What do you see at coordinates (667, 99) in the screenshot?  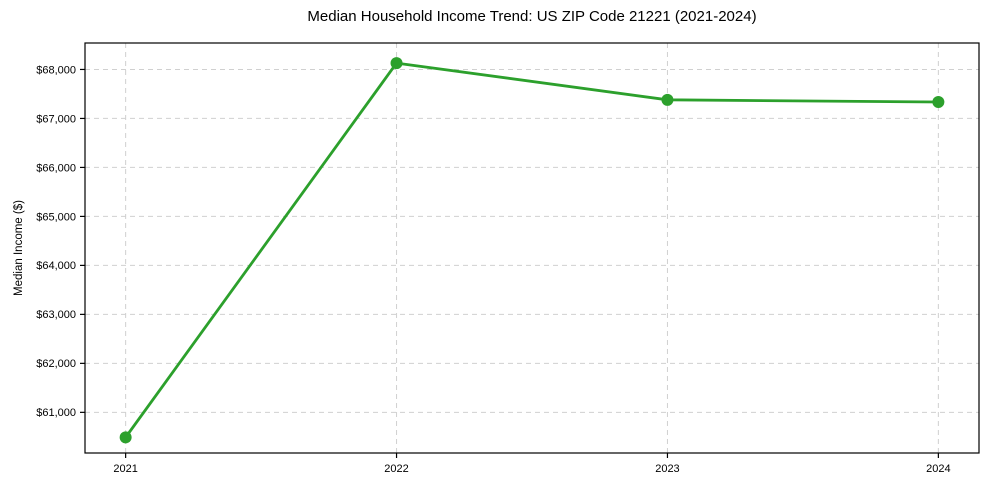 I see `data-point-2023` at bounding box center [667, 99].